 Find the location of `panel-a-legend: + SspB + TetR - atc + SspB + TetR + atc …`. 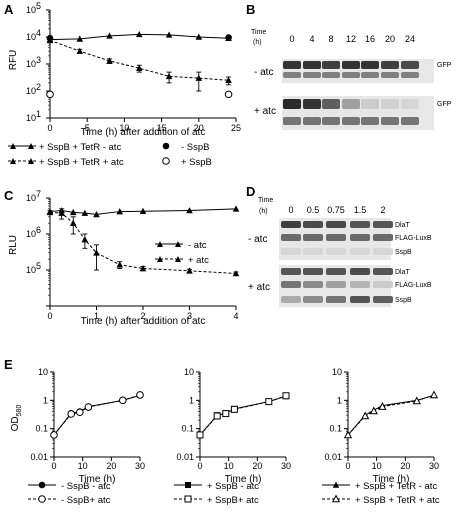

panel-a-legend: + SspB + TetR - atc + SspB + TetR + atc … is located at coordinates (110, 155).